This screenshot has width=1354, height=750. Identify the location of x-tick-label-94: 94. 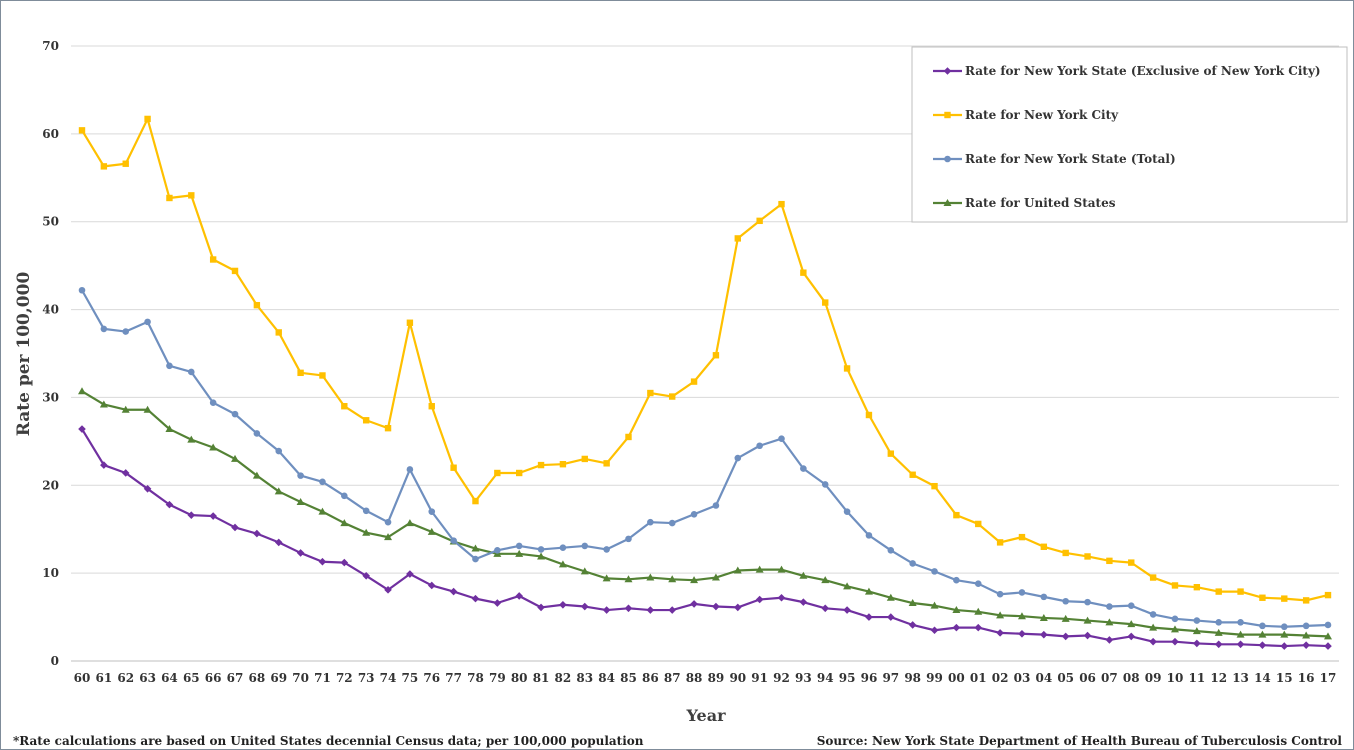
(825, 678).